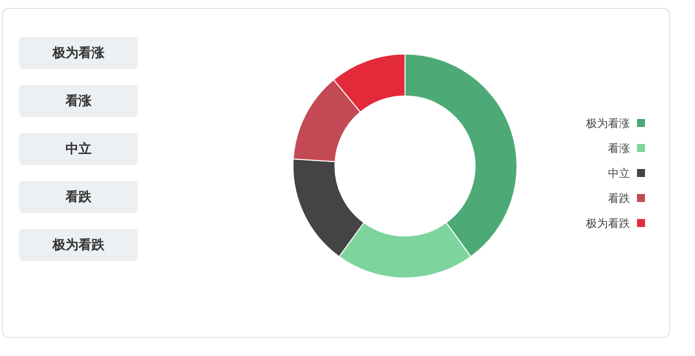 The height and width of the screenshot is (356, 695). What do you see at coordinates (78, 149) in the screenshot?
I see `filter-button: 中立` at bounding box center [78, 149].